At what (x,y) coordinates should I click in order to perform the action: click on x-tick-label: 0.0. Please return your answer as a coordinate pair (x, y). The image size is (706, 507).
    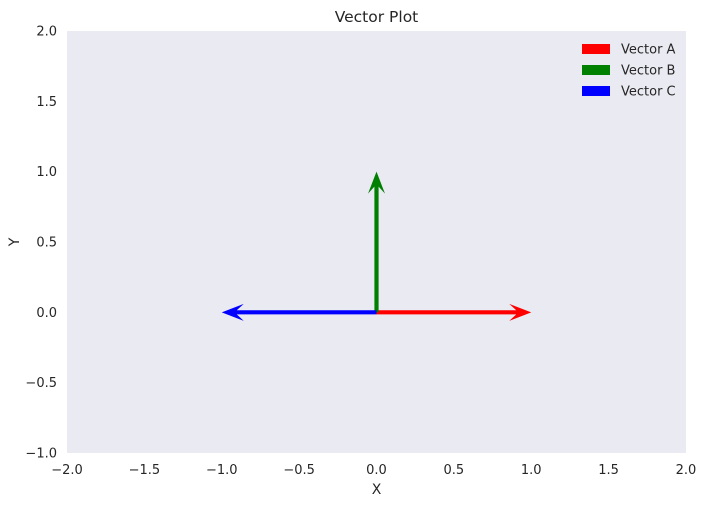
    Looking at the image, I should click on (376, 470).